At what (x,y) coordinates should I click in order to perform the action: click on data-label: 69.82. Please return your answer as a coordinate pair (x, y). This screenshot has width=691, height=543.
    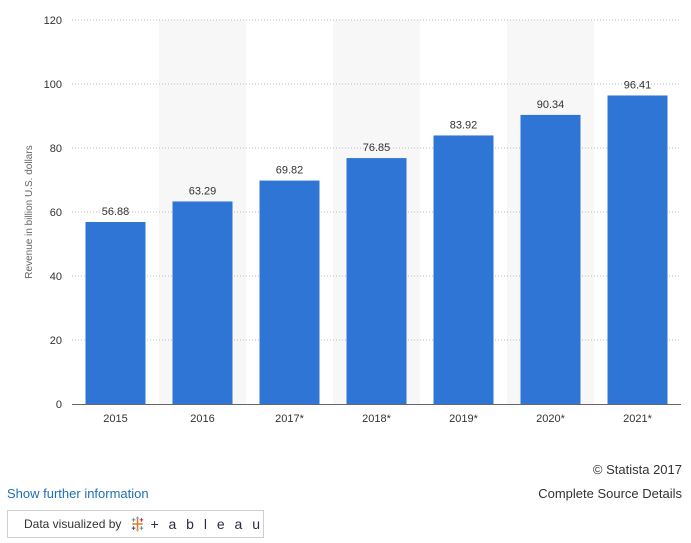
    Looking at the image, I should click on (290, 171).